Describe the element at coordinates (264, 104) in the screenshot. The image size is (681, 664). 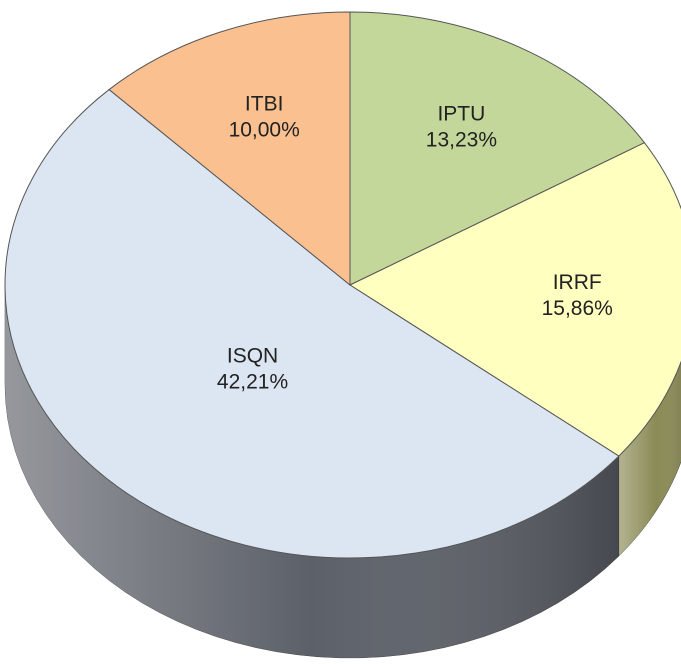
I see `slice-label: ITBI` at that location.